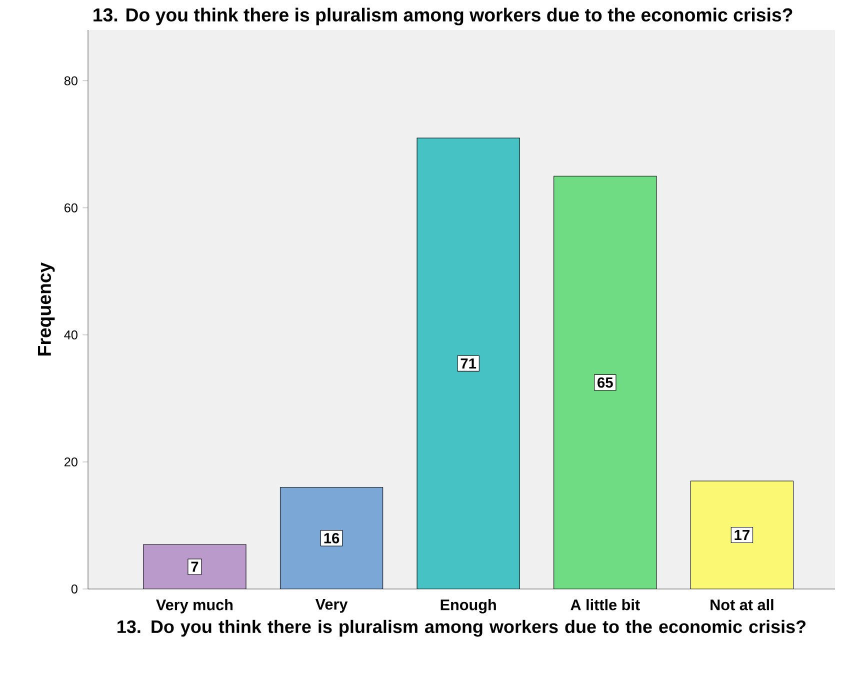 The width and height of the screenshot is (847, 686). What do you see at coordinates (605, 604) in the screenshot?
I see `x-tick-label: A little bit` at bounding box center [605, 604].